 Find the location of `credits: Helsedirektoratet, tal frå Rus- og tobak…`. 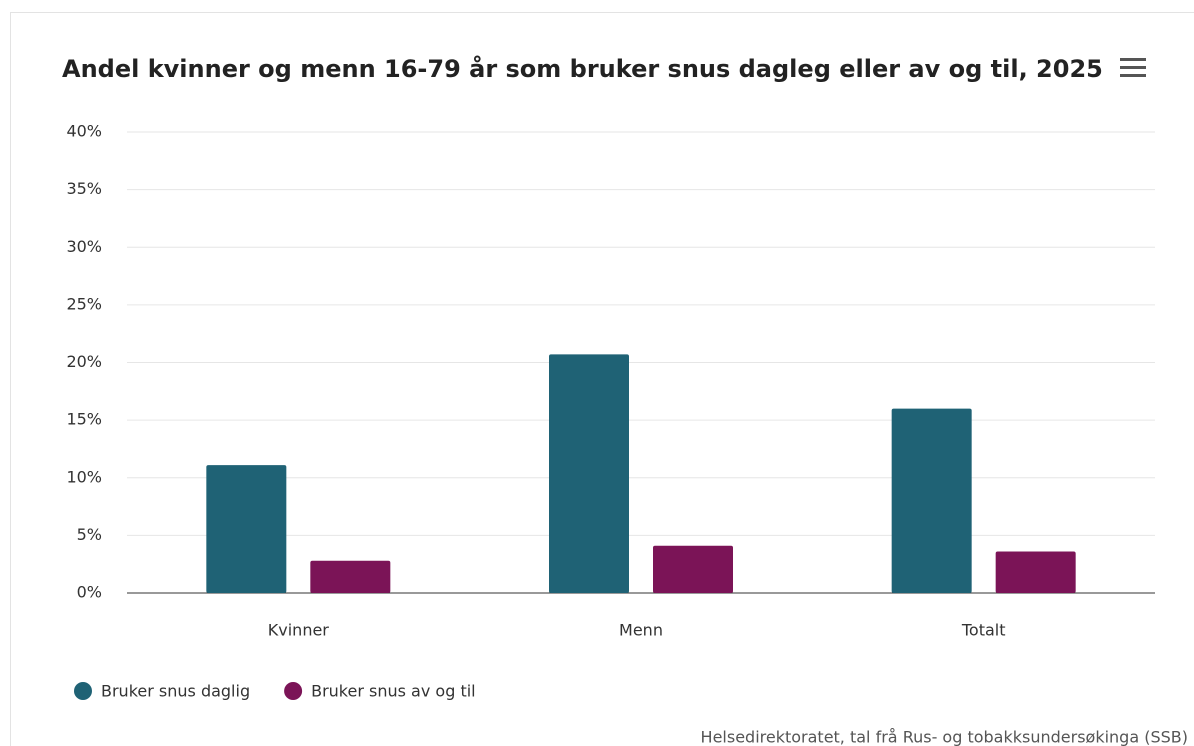

credits: Helsedirektoratet, tal frå Rus- og tobak… is located at coordinates (944, 737).